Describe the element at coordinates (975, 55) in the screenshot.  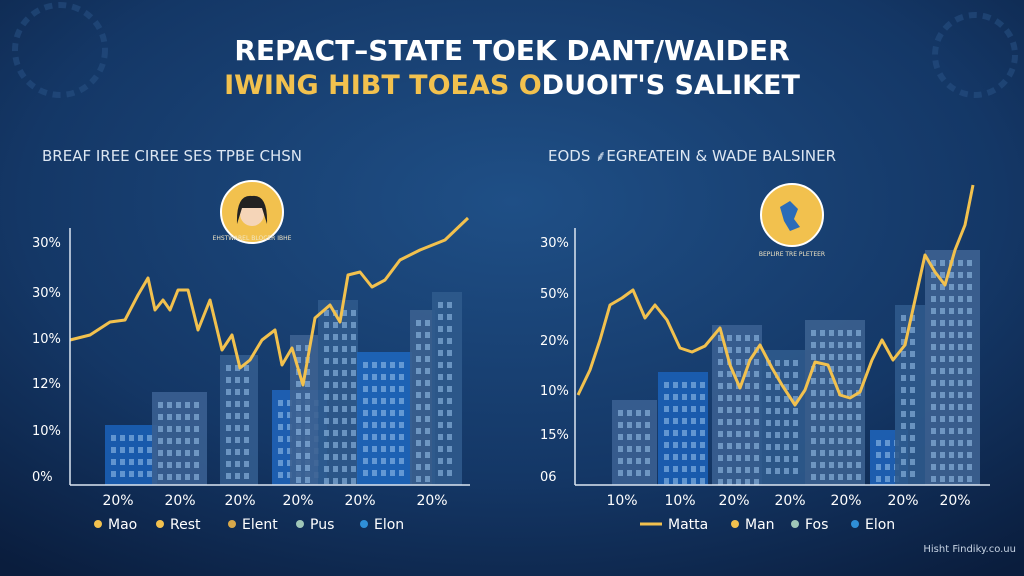
I see `gear-decoration` at that location.